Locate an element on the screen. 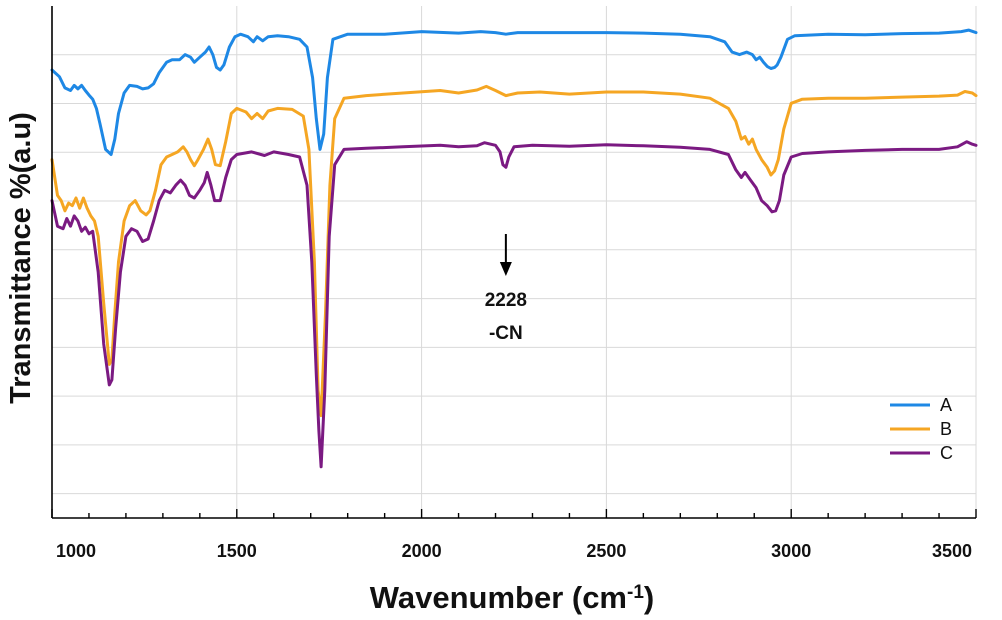 This screenshot has height=620, width=1002. x-tick-label: 1000 is located at coordinates (76, 551).